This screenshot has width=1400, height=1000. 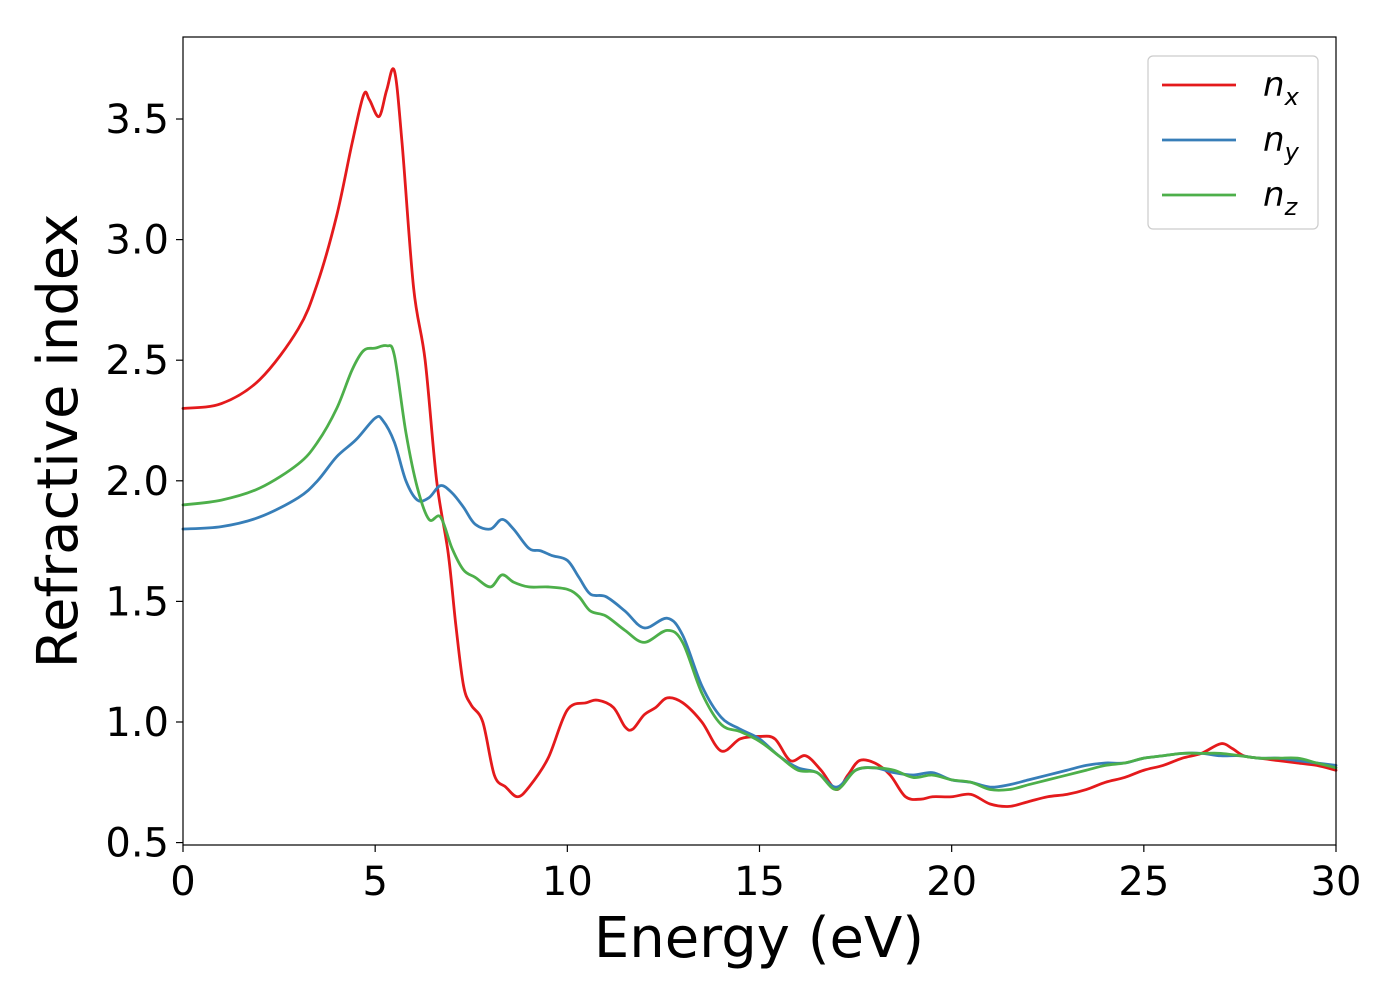 What do you see at coordinates (759, 882) in the screenshot?
I see `x-tick-label: 15` at bounding box center [759, 882].